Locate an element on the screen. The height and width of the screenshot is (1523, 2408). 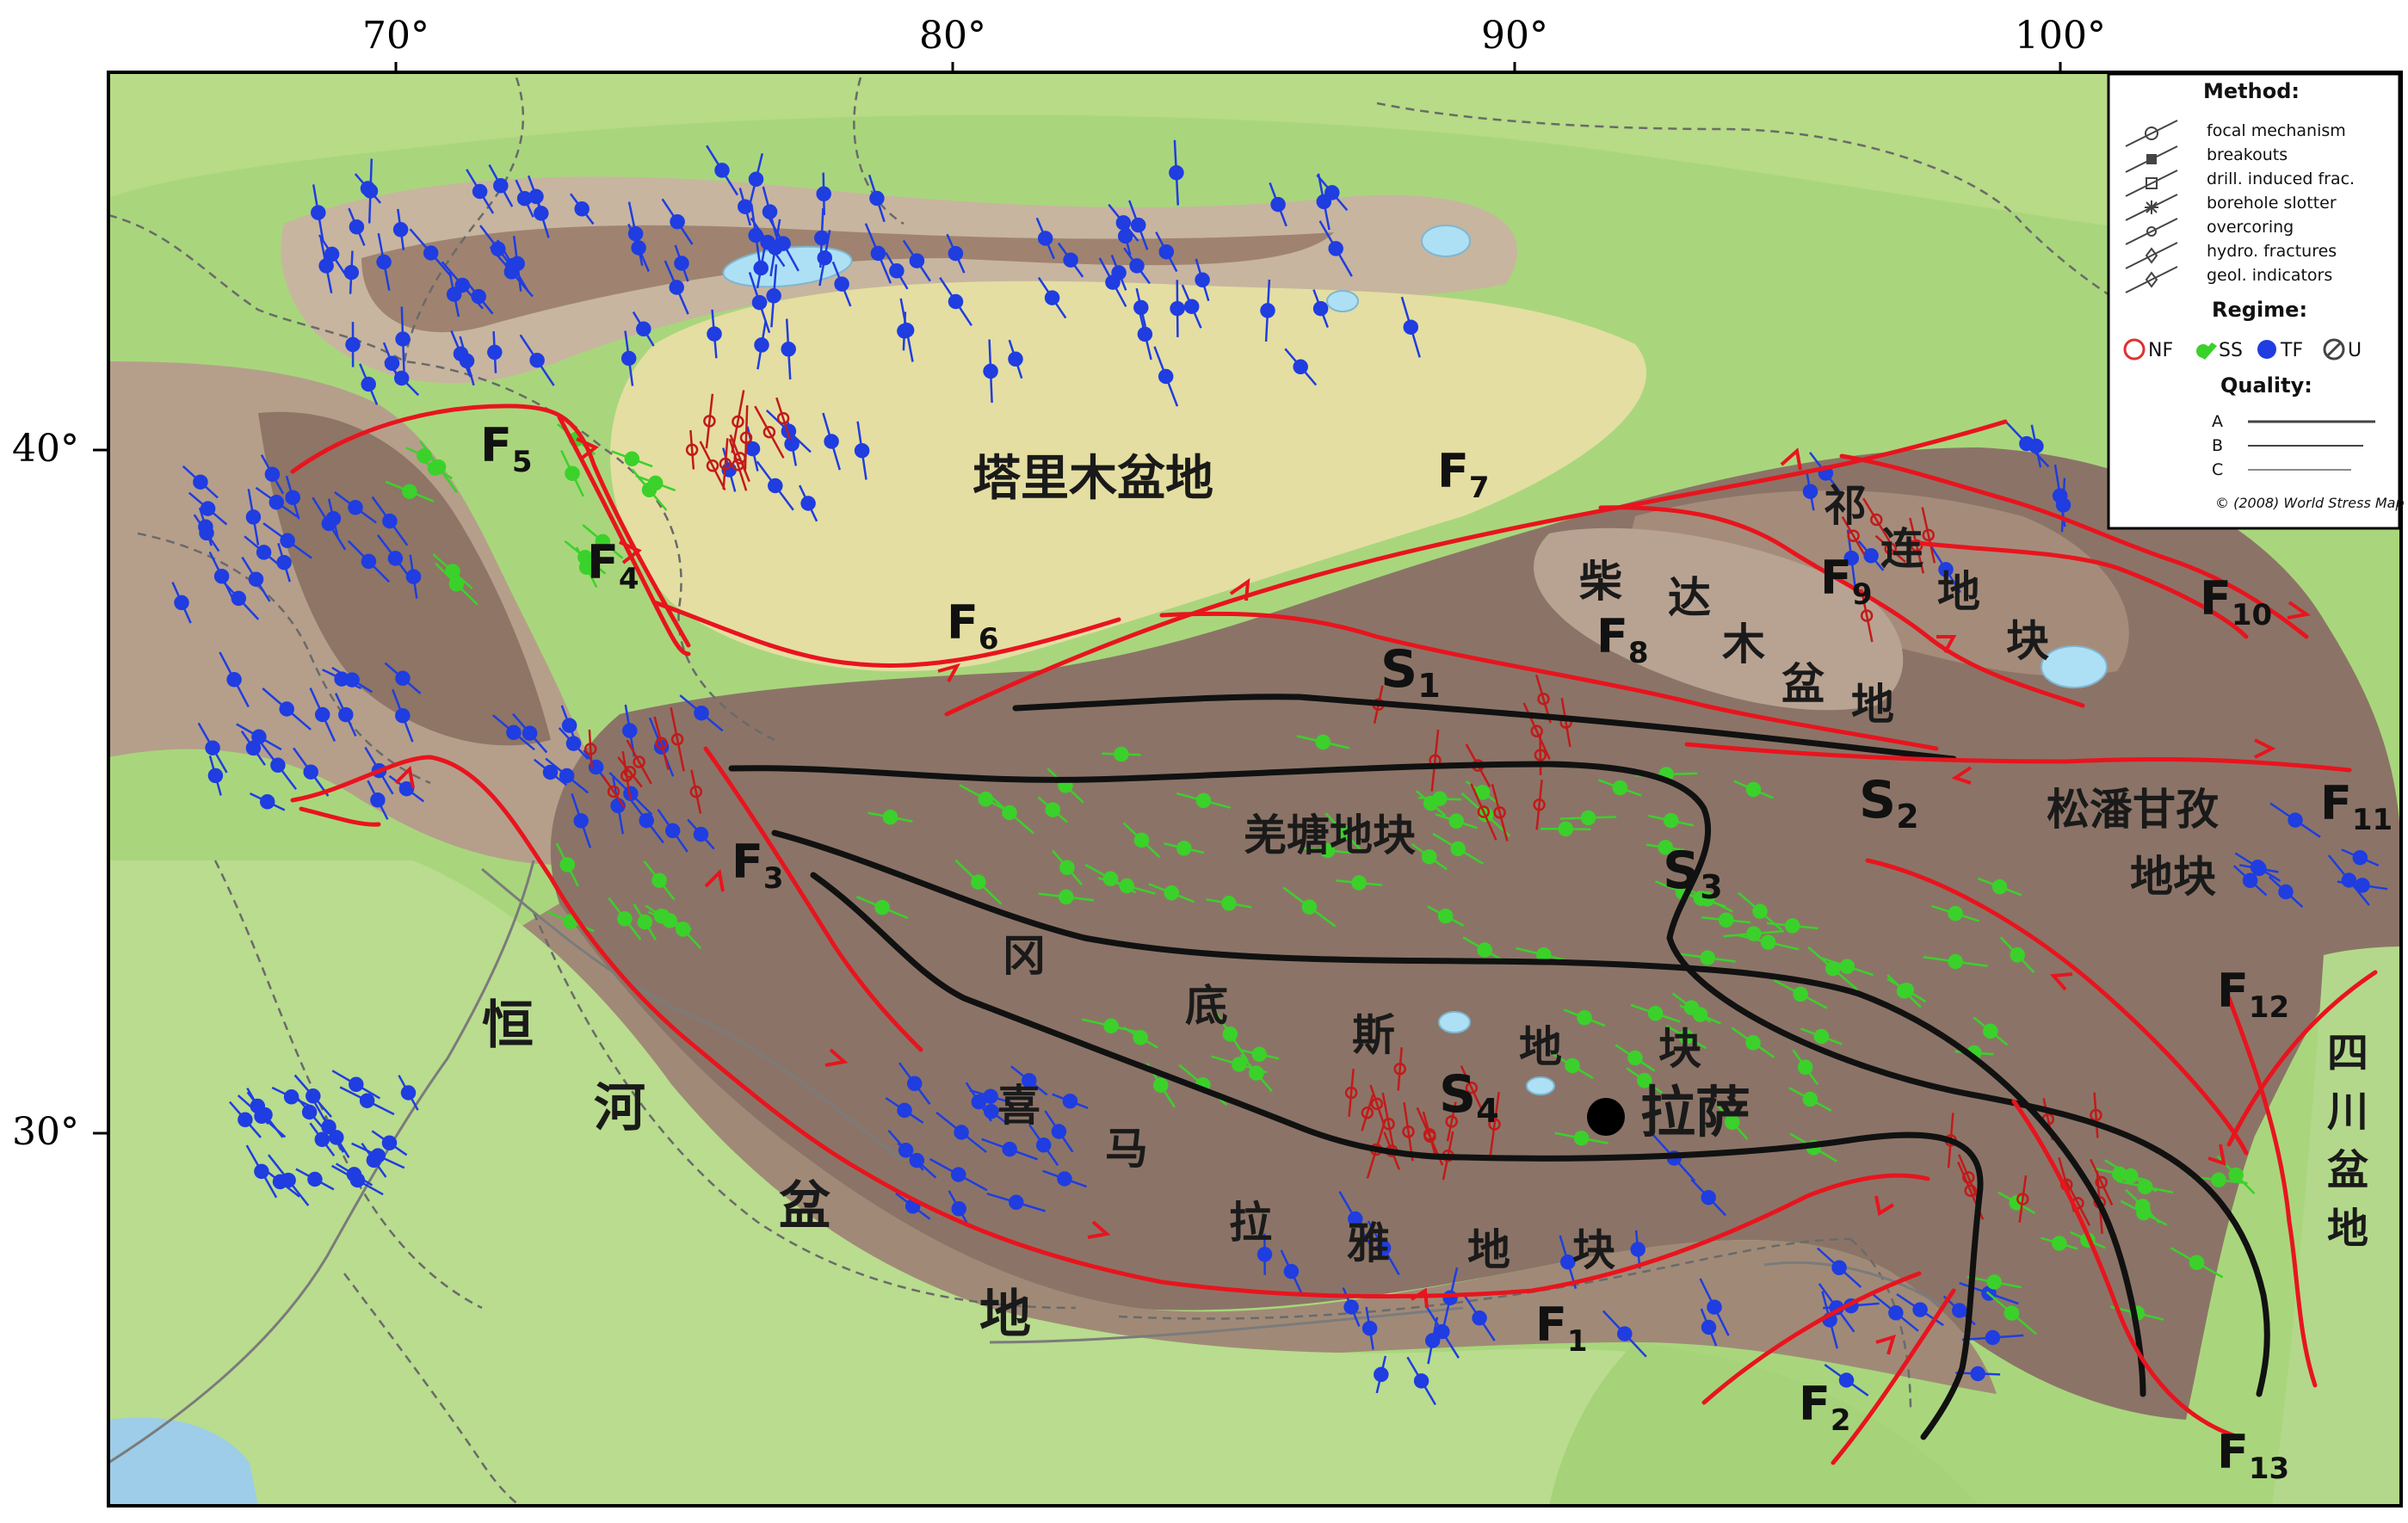
label-qaidam-1: 柴 is located at coordinates (1601, 582).